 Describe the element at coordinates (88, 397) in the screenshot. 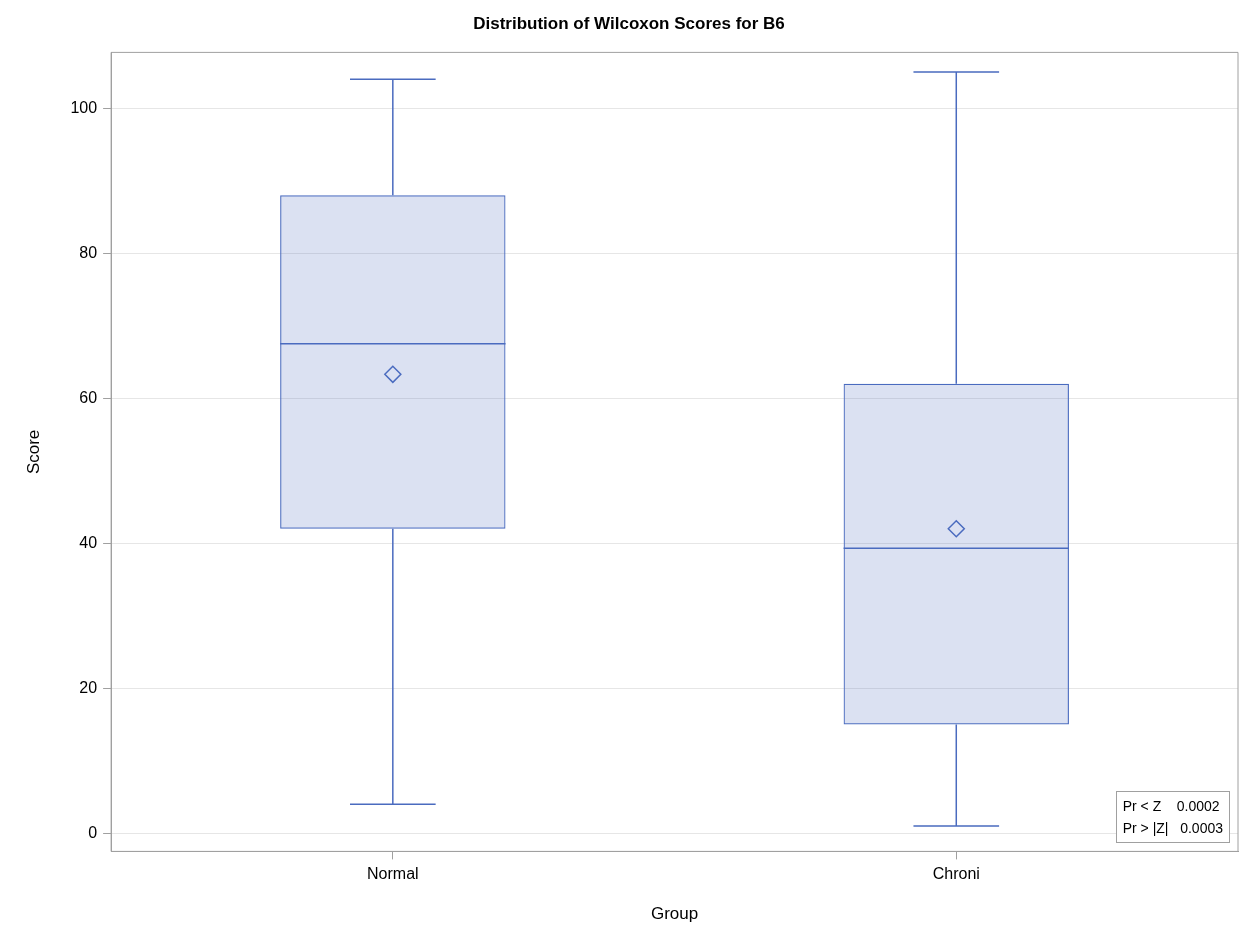

I see `y-tick-label: 60` at that location.